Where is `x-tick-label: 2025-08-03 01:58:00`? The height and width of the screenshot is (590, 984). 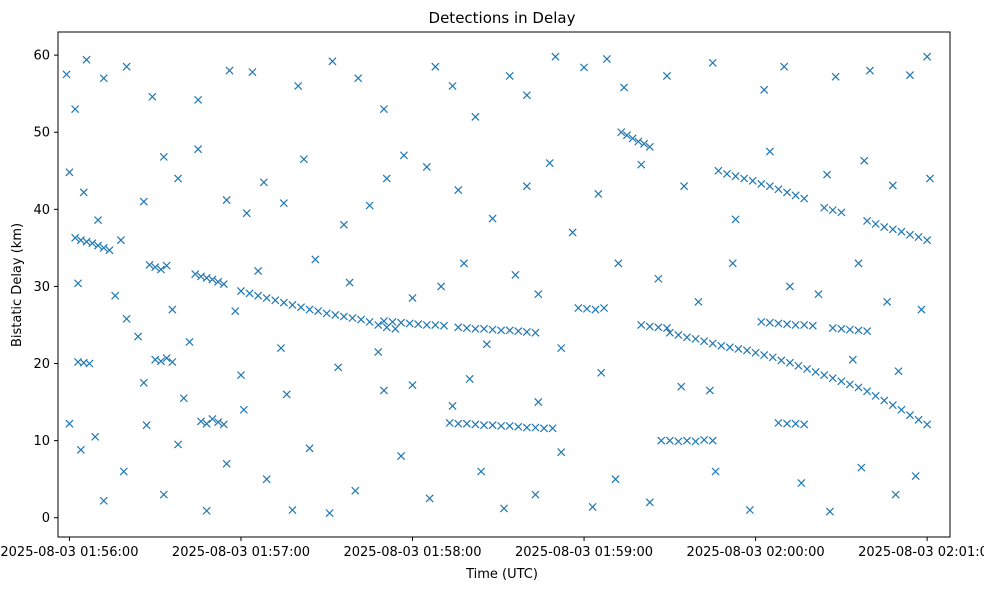 x-tick-label: 2025-08-03 01:58:00 is located at coordinates (412, 552).